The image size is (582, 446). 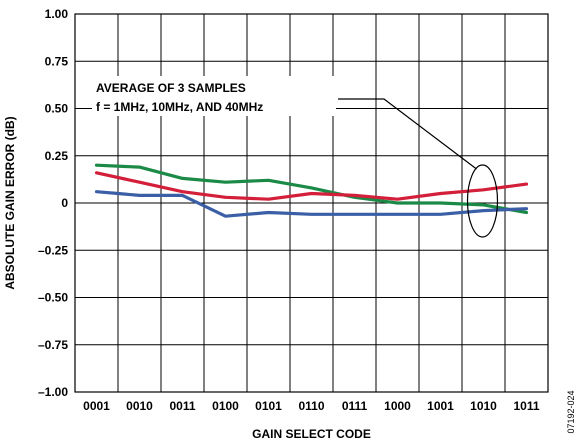 What do you see at coordinates (571, 411) in the screenshot?
I see `figure-id: 07192-024` at bounding box center [571, 411].